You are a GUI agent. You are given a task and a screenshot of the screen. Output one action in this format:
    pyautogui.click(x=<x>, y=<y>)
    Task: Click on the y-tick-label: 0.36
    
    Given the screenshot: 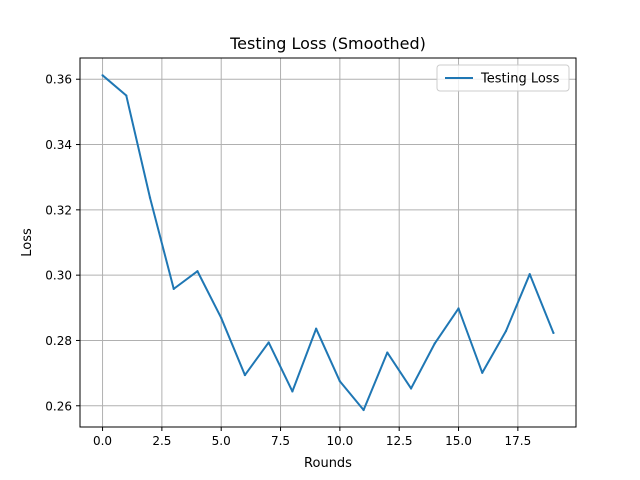 What is the action you would take?
    pyautogui.click(x=58, y=80)
    